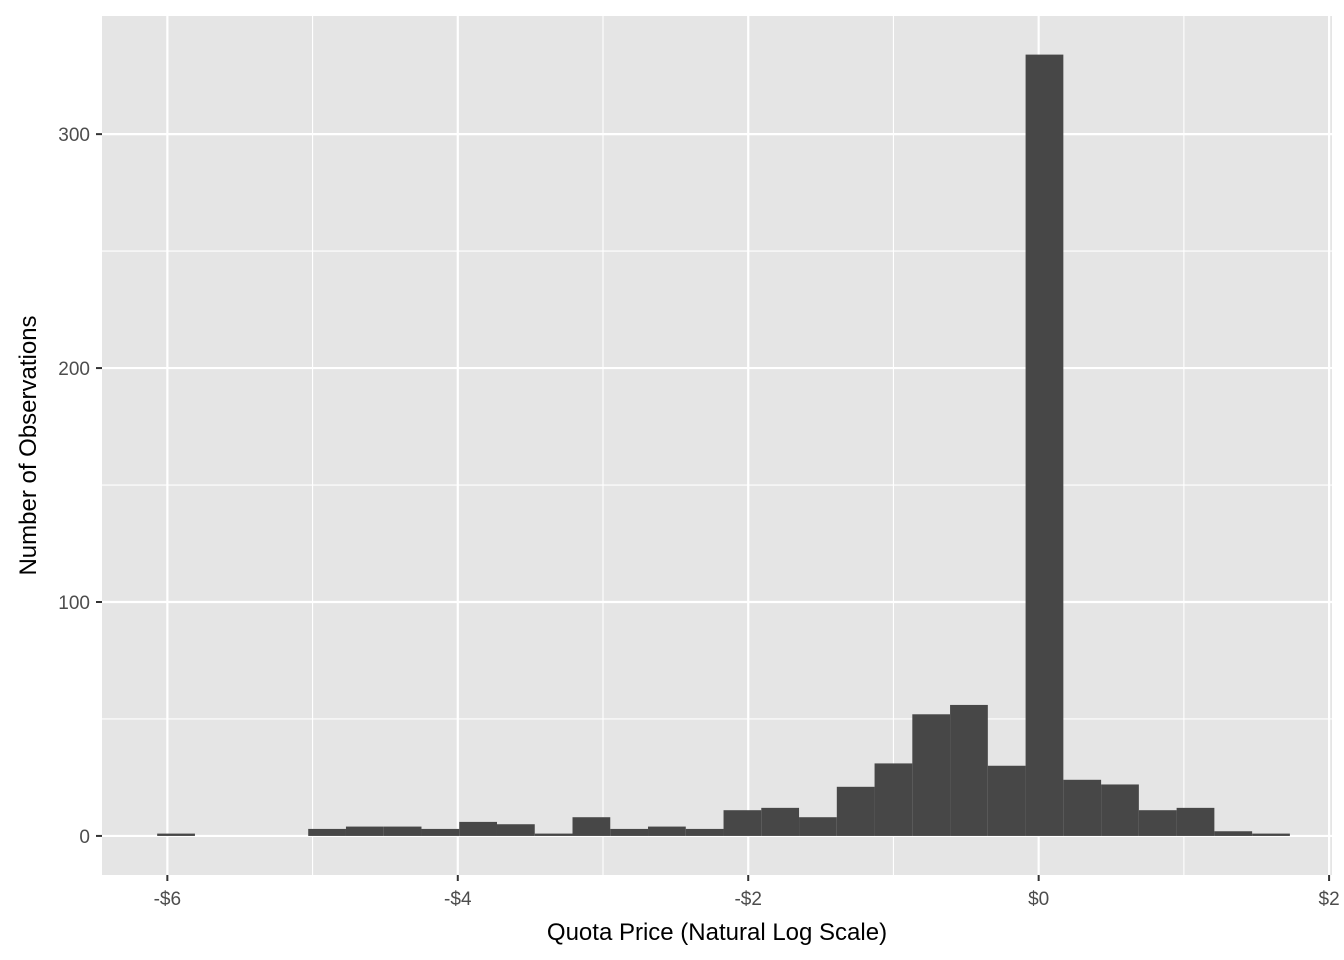 The height and width of the screenshot is (960, 1344). What do you see at coordinates (84, 837) in the screenshot?
I see `y-tick-label: 0` at bounding box center [84, 837].